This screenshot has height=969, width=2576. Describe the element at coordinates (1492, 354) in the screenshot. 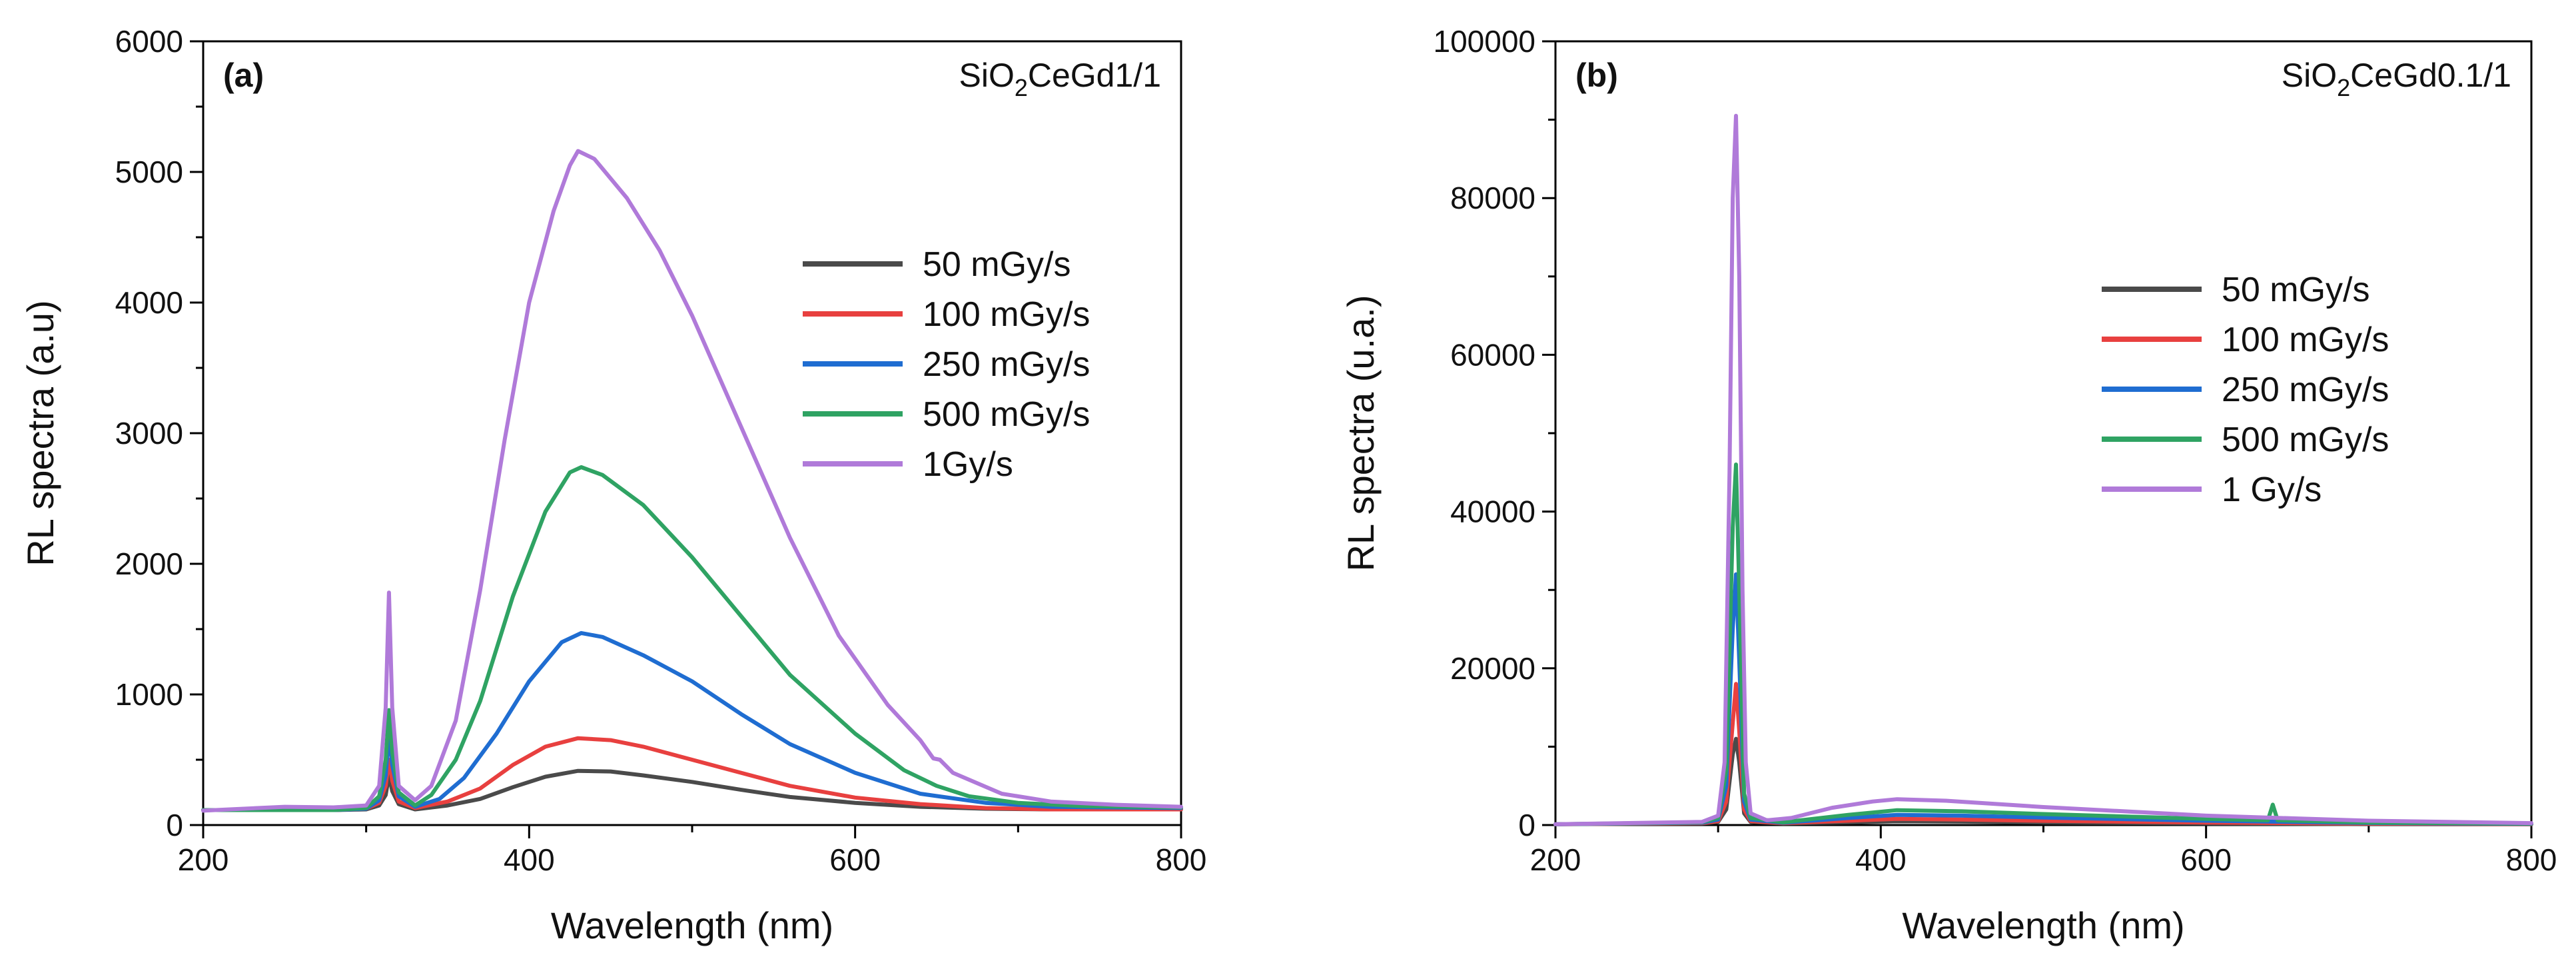

I see `y-tick-label: 60000` at that location.